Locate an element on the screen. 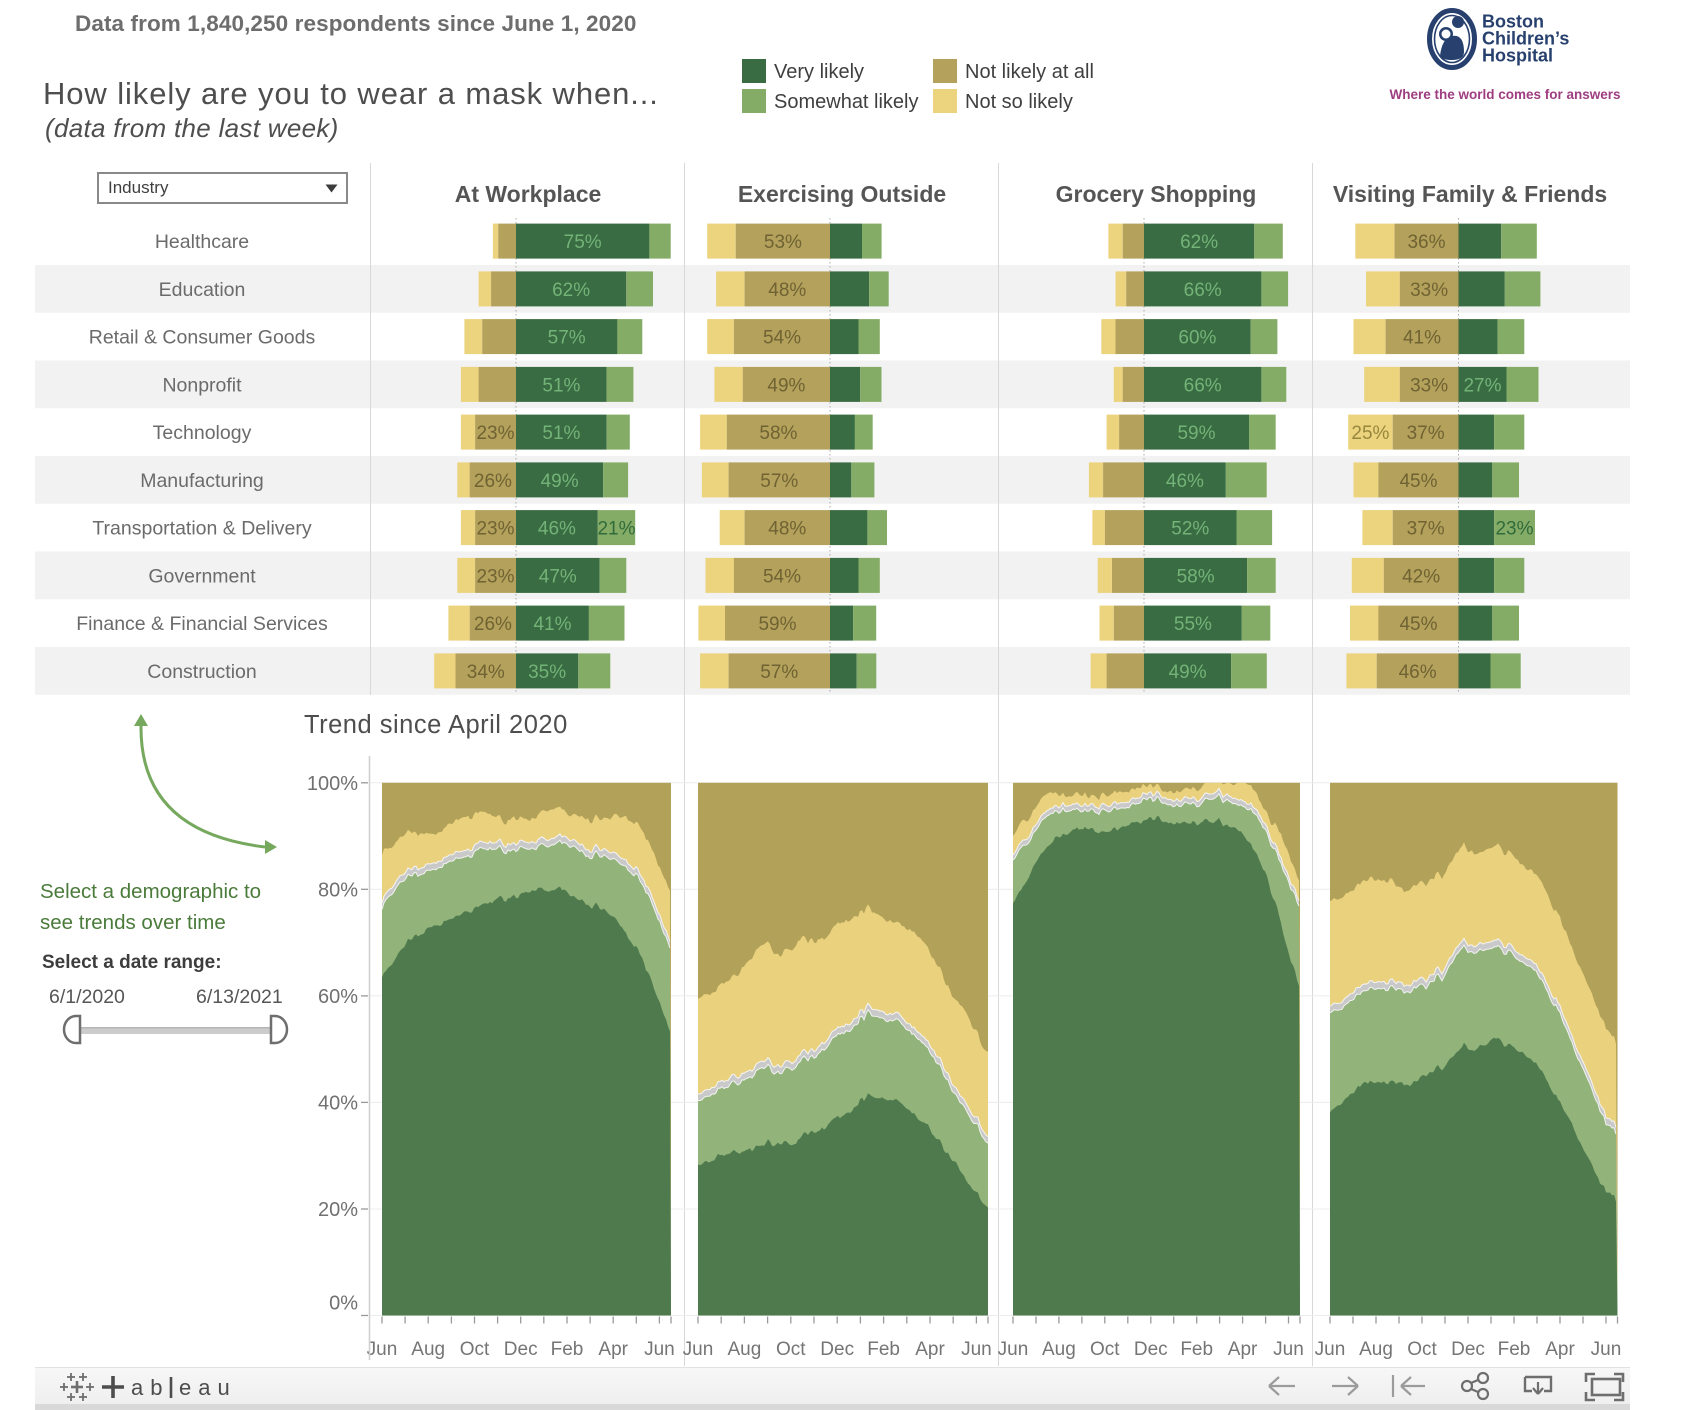  svg-text: Nonprofit is located at coordinates (202, 385).